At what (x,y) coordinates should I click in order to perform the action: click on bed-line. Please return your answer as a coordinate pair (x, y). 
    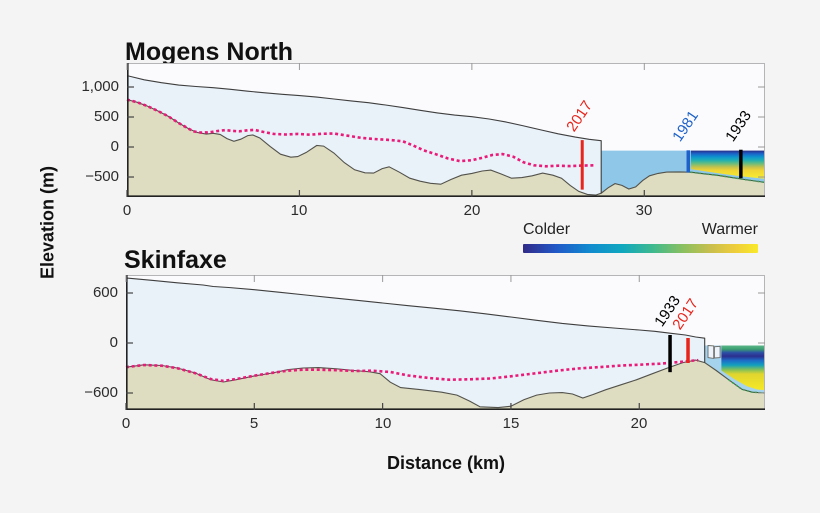
    Looking at the image, I should click on (446, 147).